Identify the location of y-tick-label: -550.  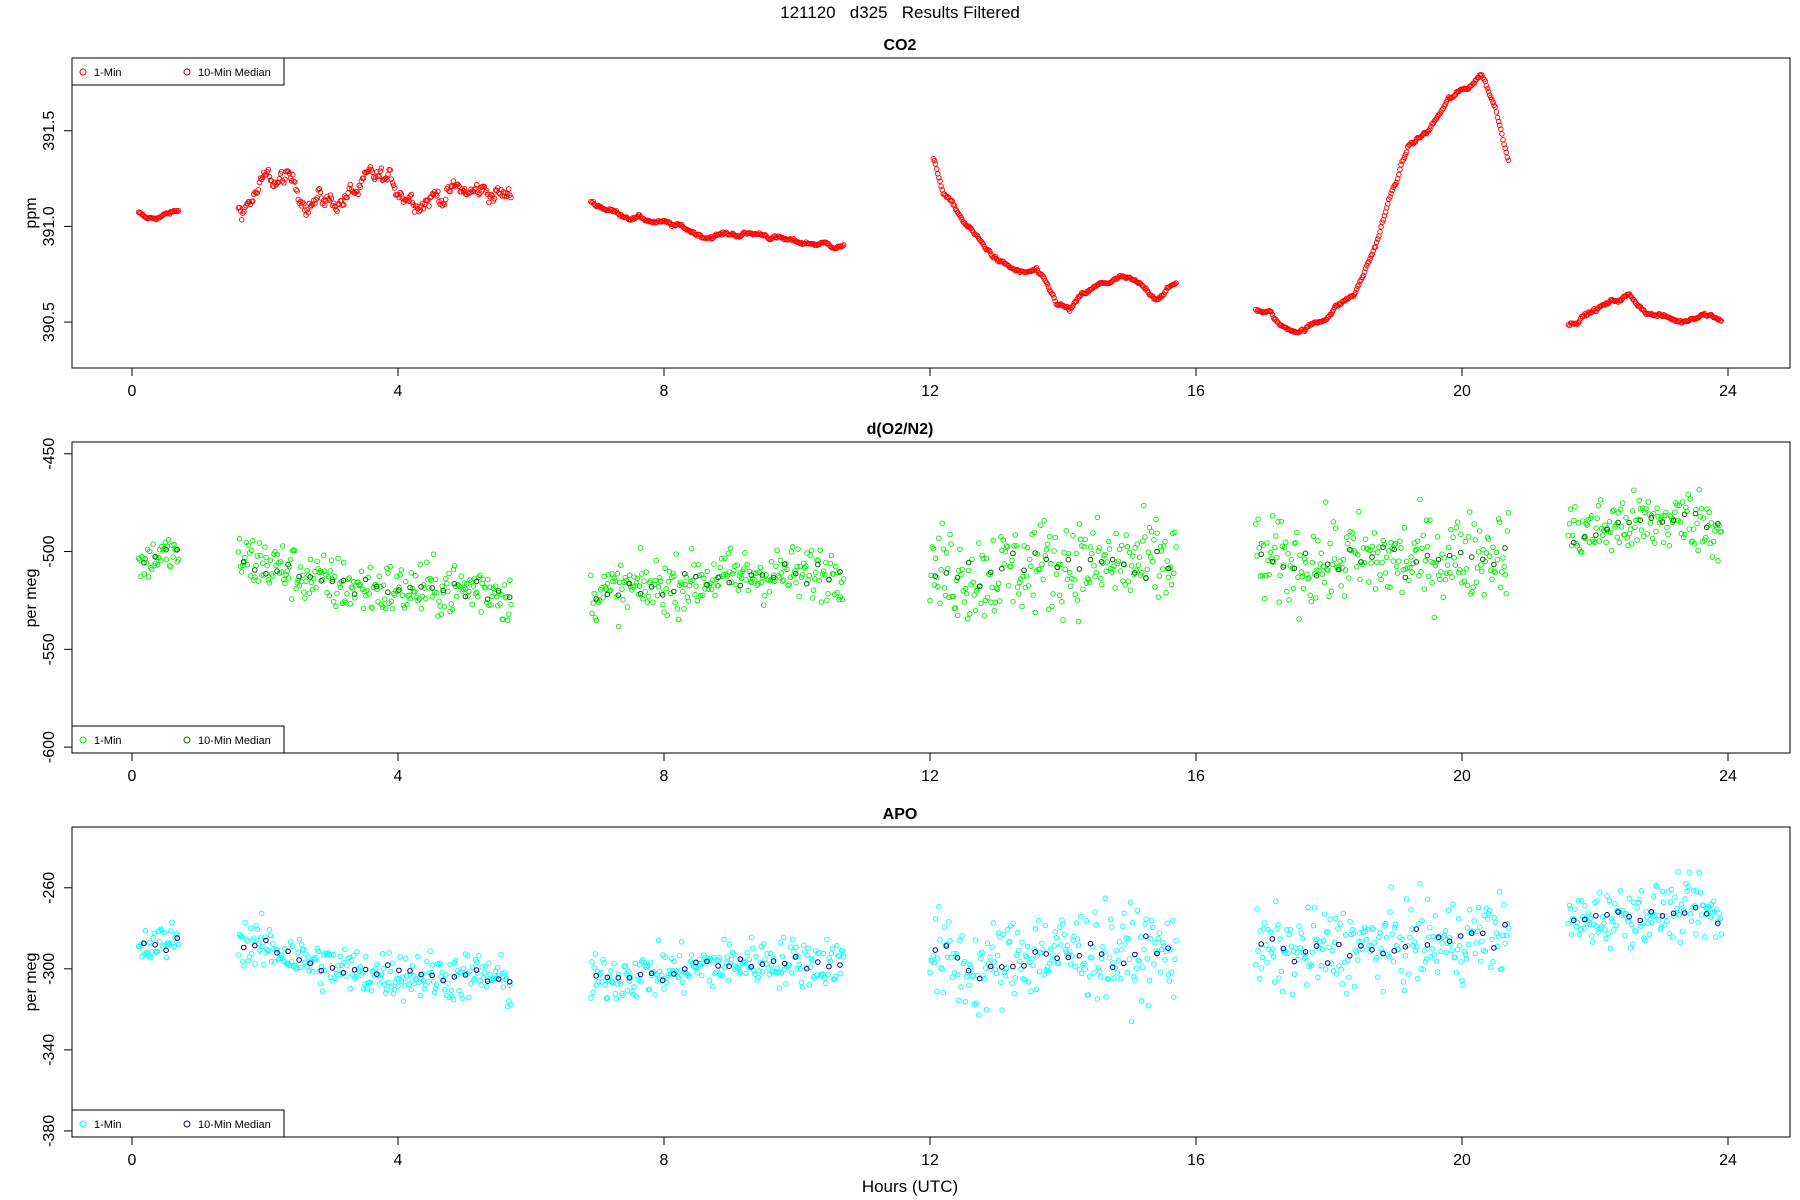
(49, 649).